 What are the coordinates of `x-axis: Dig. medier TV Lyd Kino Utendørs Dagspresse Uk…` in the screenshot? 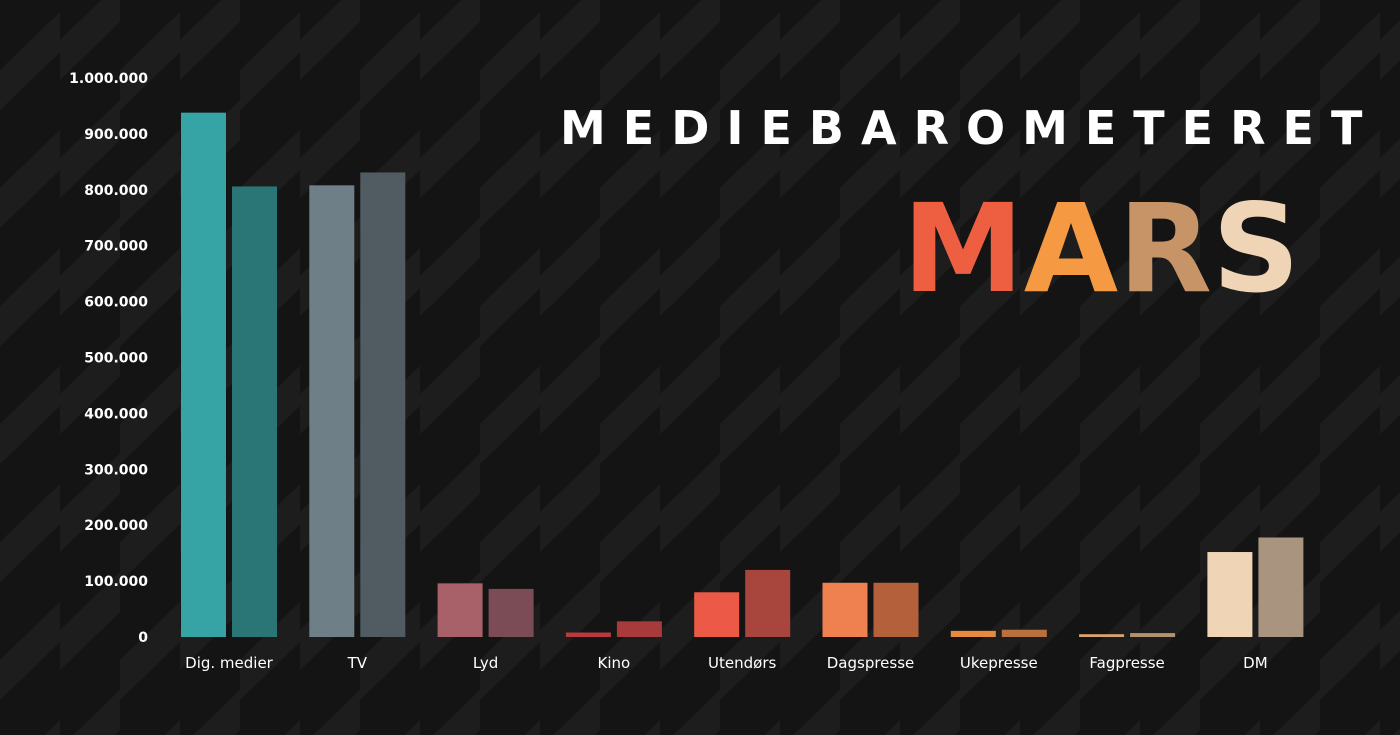 It's located at (726, 663).